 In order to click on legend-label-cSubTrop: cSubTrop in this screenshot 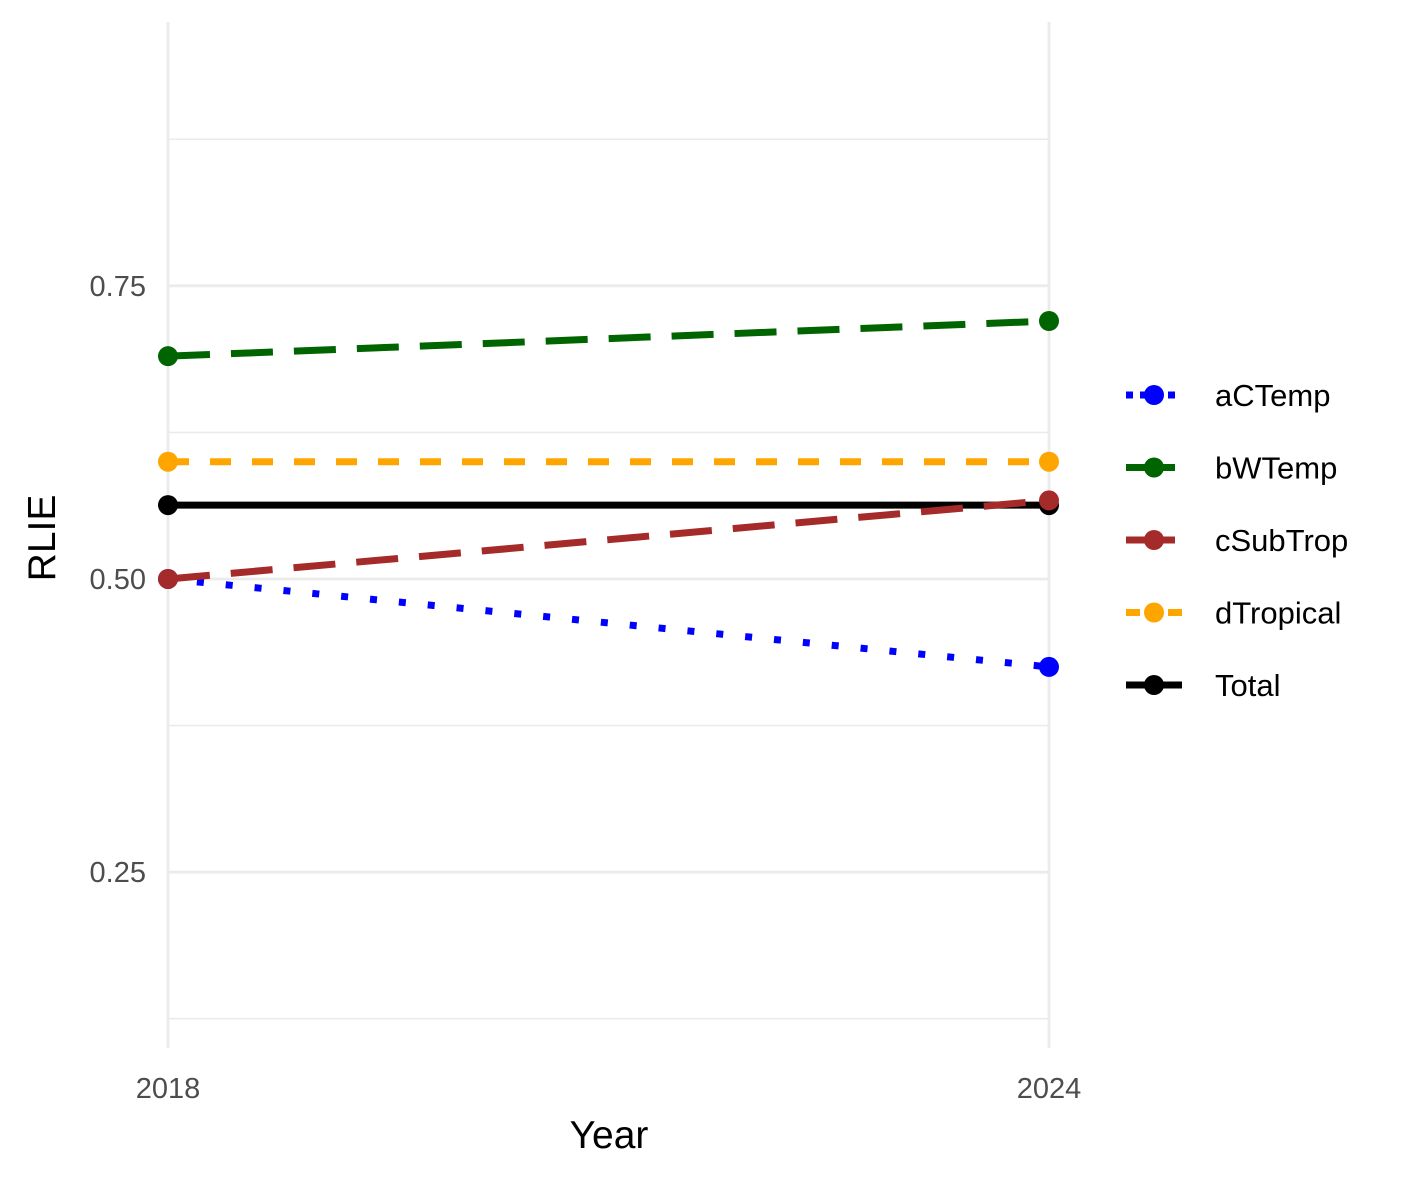, I will do `click(1281, 540)`.